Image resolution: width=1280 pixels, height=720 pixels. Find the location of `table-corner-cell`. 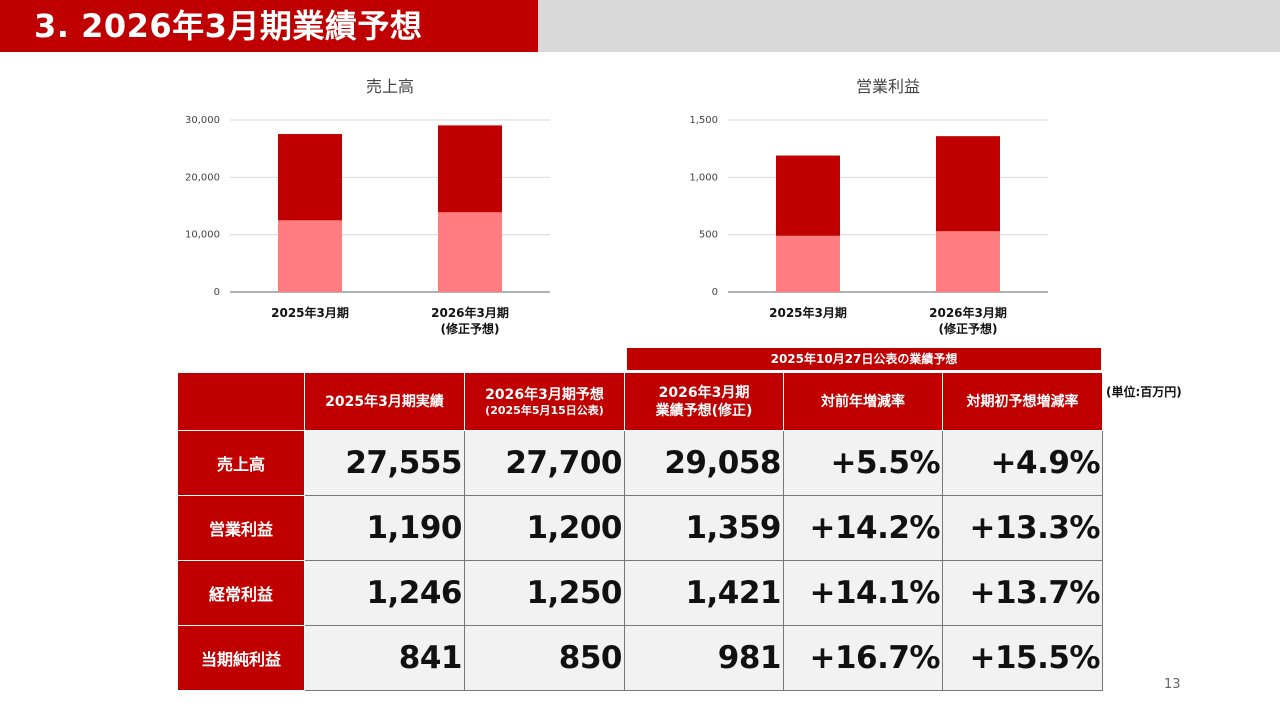

table-corner-cell is located at coordinates (241, 401).